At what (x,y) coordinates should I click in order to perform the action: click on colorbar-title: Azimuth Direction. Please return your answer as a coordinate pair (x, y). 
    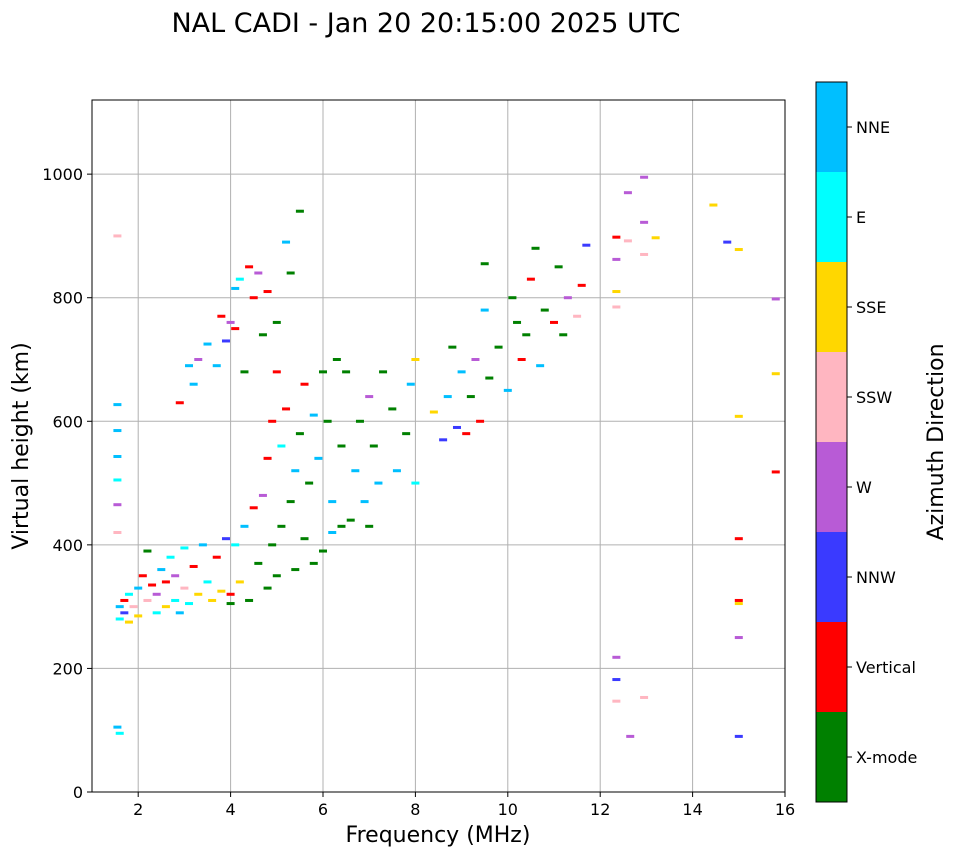
    Looking at the image, I should click on (936, 441).